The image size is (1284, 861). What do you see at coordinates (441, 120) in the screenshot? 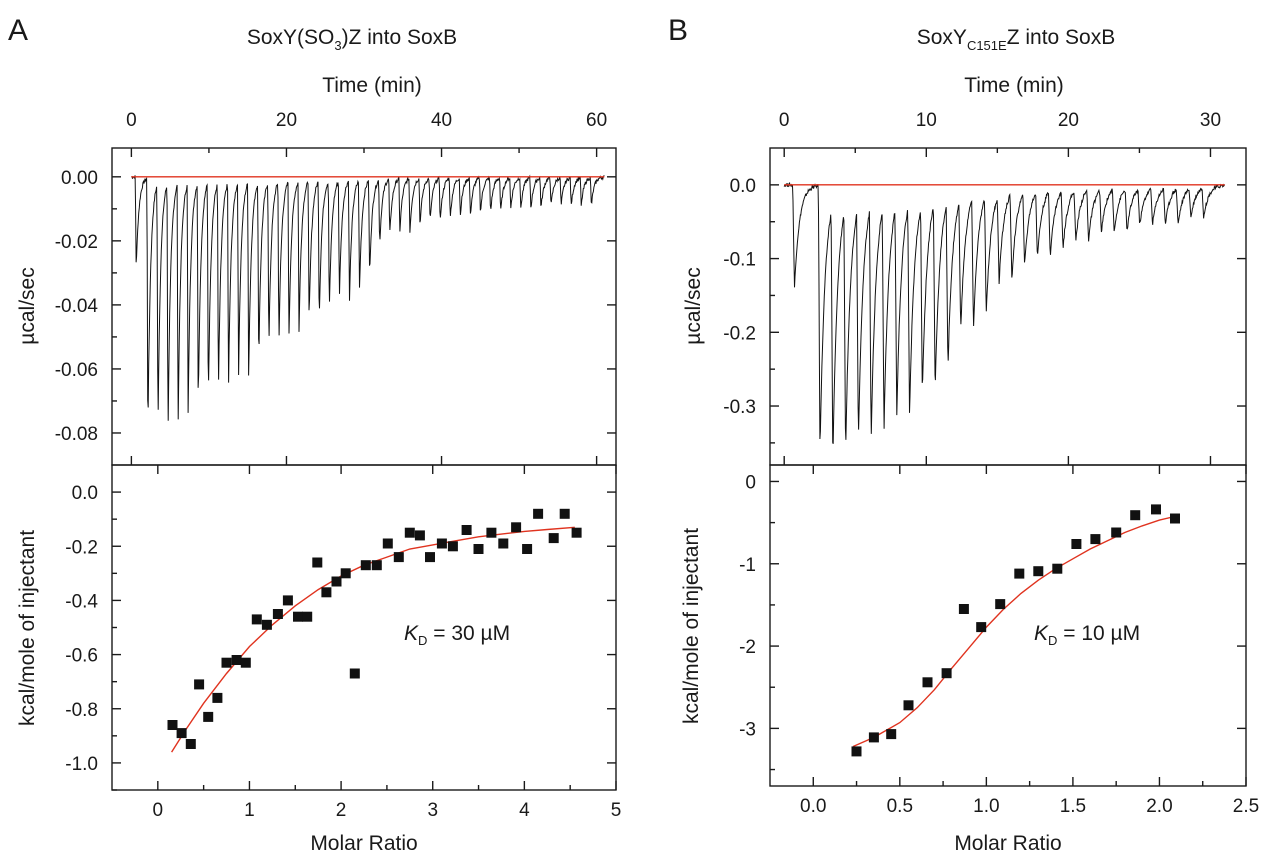
I see `top-xtick-label: 40` at bounding box center [441, 120].